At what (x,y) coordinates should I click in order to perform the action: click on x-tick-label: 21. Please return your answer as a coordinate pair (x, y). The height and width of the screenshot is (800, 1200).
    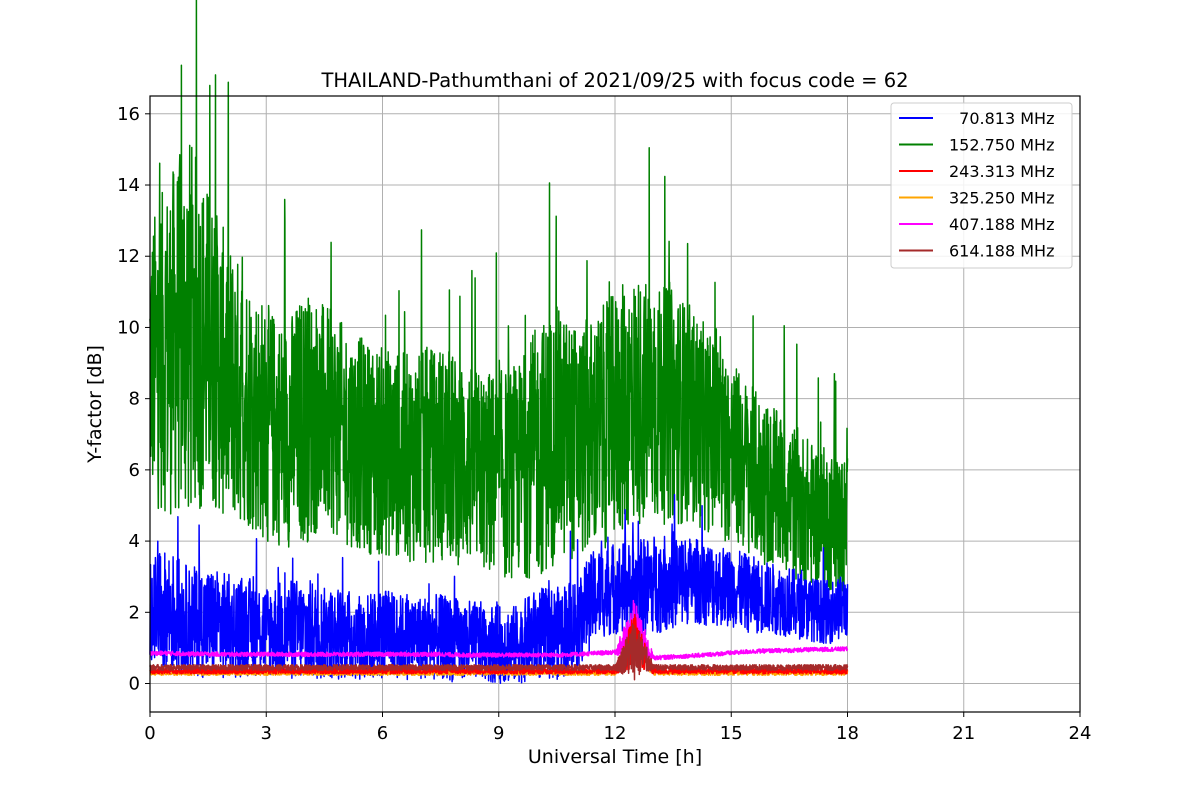
    Looking at the image, I should click on (963, 733).